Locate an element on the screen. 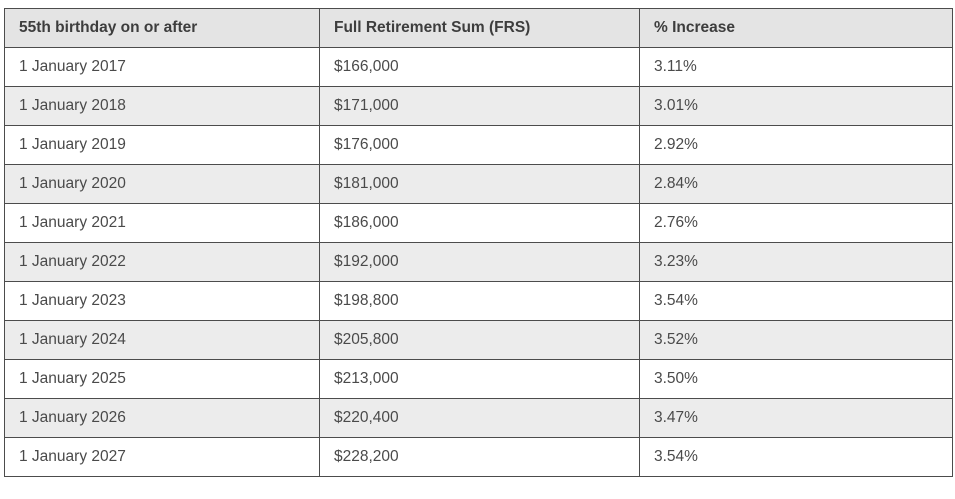  table-row: 1 January 2027 $228,200 3.54% is located at coordinates (478, 457).